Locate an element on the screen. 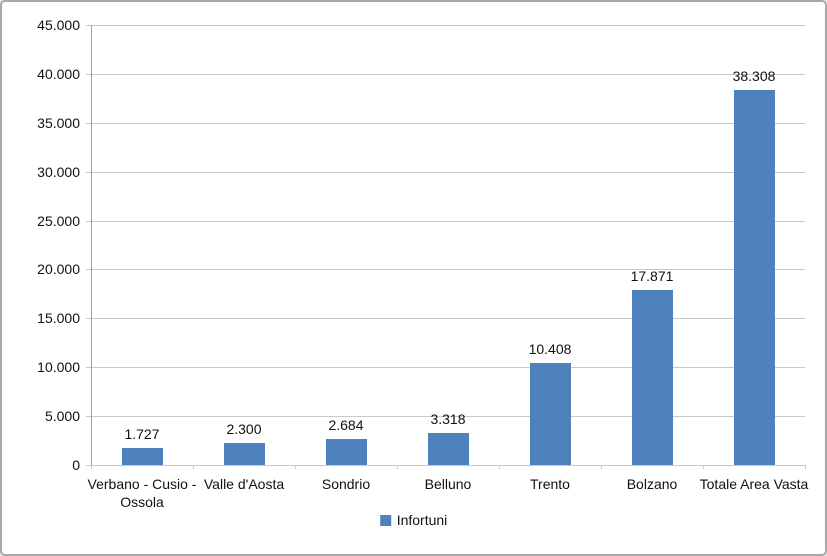 This screenshot has width=827, height=556. y-axis-tick-label: 15.000 is located at coordinates (58, 318).